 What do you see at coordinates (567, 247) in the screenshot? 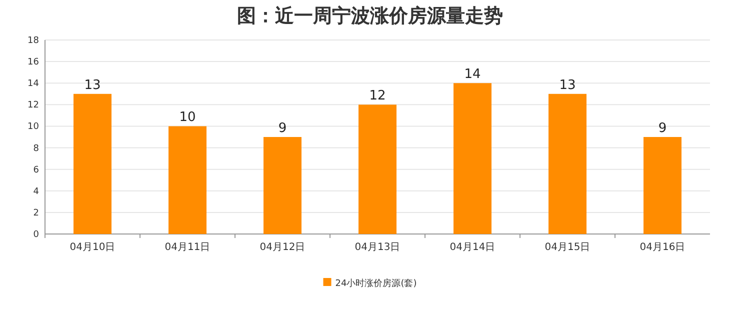
I see `x-tick-label: 04月15日` at bounding box center [567, 247].